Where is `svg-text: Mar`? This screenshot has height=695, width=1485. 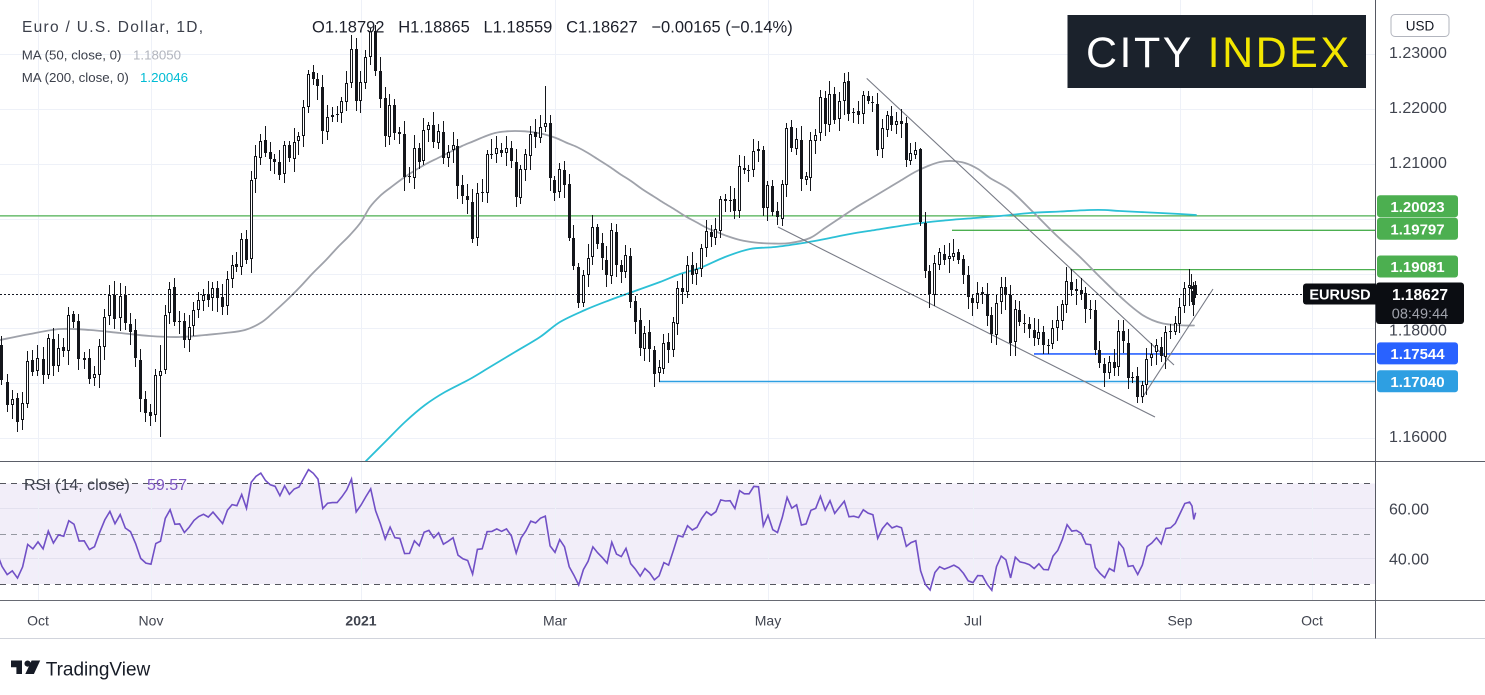
svg-text: Mar is located at coordinates (555, 621).